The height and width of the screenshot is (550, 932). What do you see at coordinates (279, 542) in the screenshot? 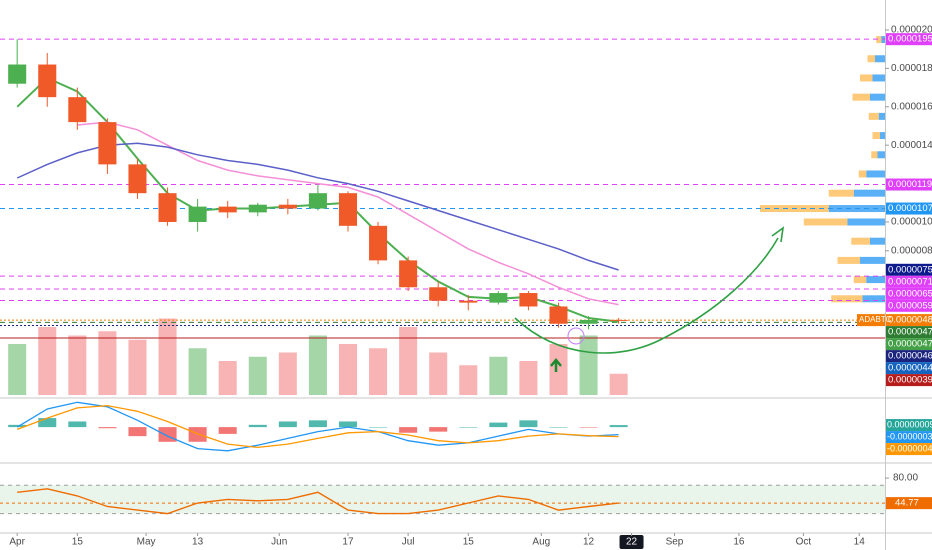
I see `x-tick-label: Jun` at bounding box center [279, 542].